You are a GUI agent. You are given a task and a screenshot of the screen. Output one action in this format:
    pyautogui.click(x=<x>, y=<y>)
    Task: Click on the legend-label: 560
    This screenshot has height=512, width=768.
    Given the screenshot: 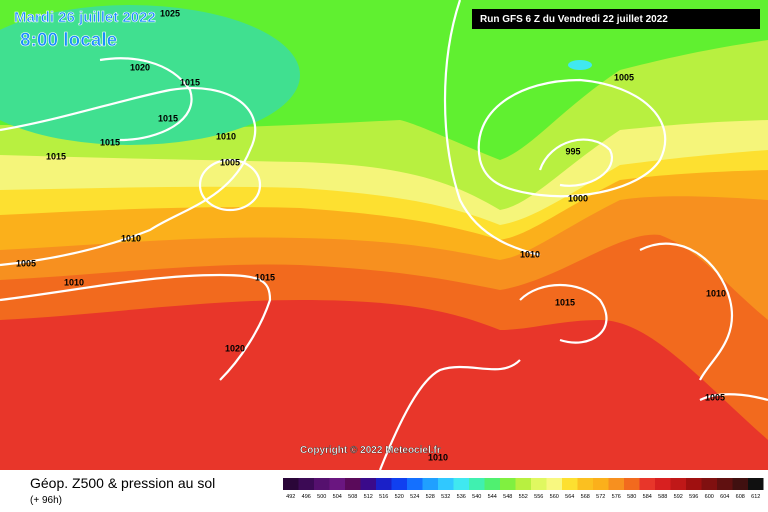 What is the action you would take?
    pyautogui.click(x=554, y=497)
    